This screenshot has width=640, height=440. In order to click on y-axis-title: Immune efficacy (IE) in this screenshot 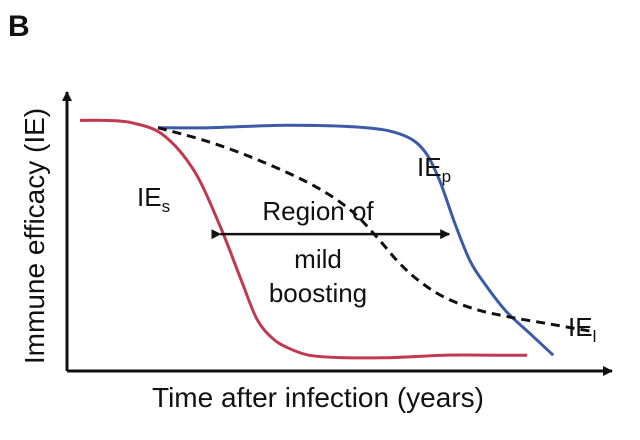, I will do `click(34, 236)`.